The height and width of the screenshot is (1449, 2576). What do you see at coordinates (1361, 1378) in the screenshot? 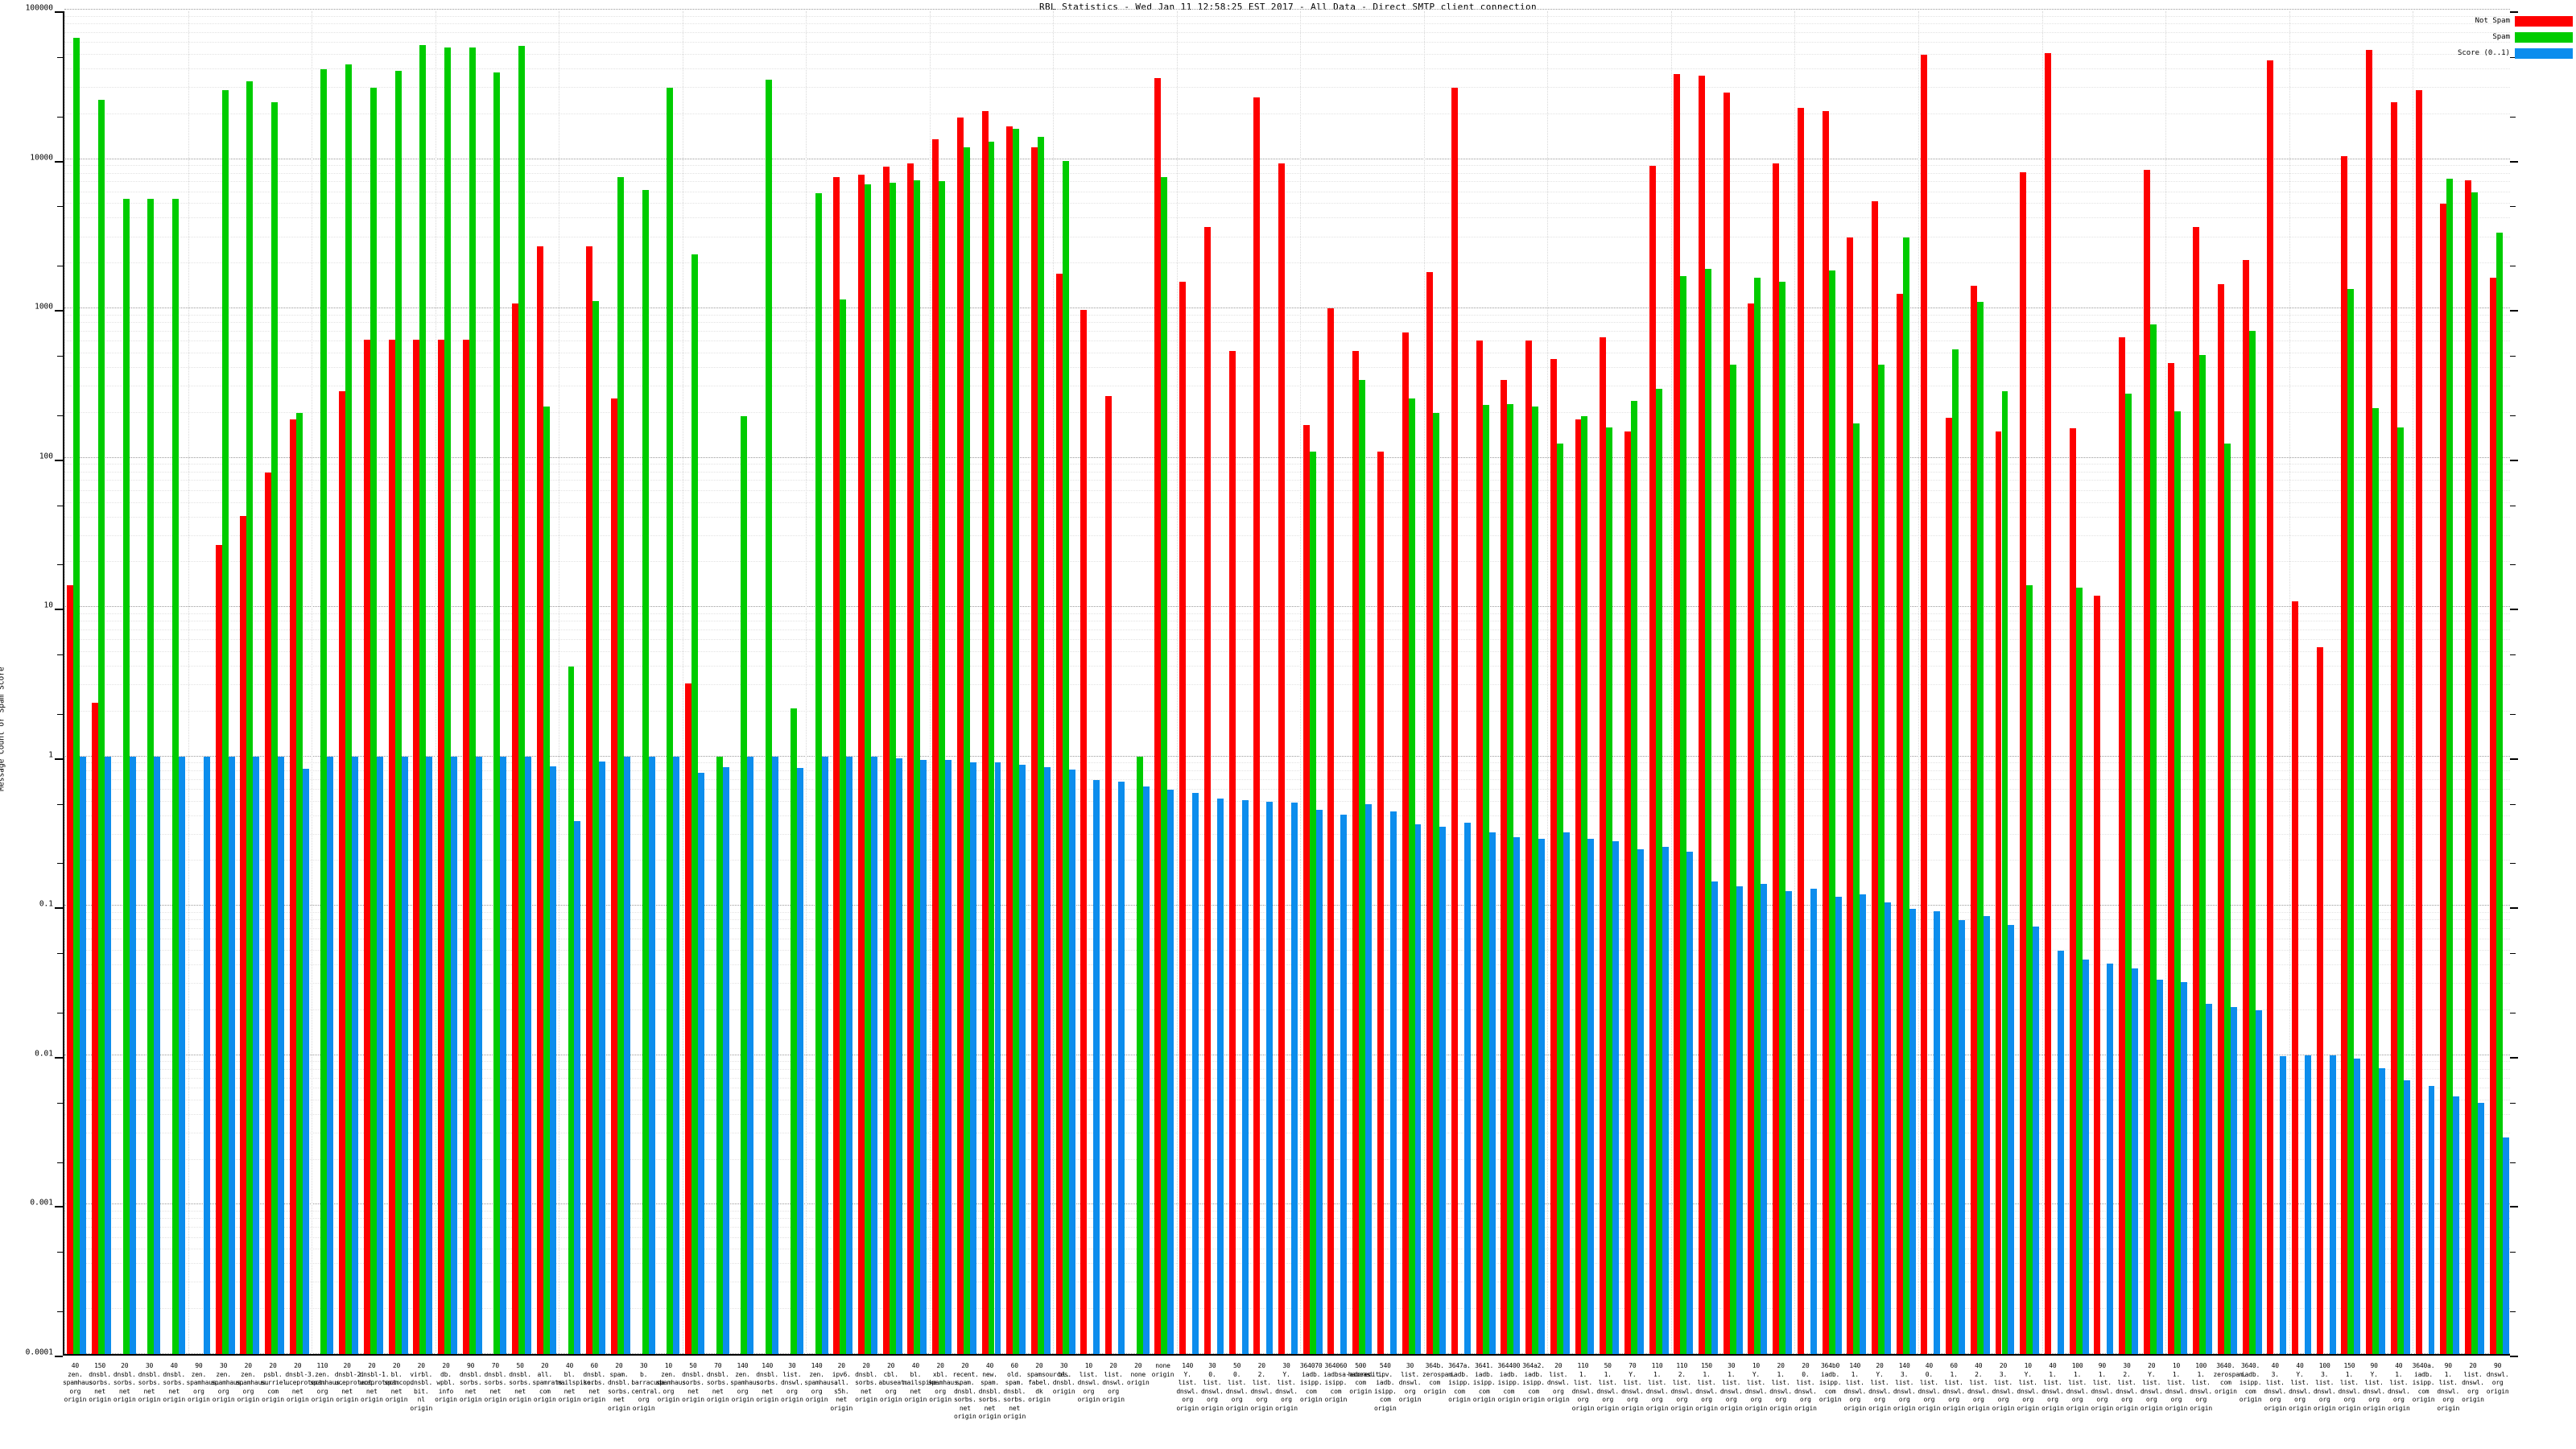
I see `x-axis-tick-label: 500 habeas. com origin` at bounding box center [1361, 1378].